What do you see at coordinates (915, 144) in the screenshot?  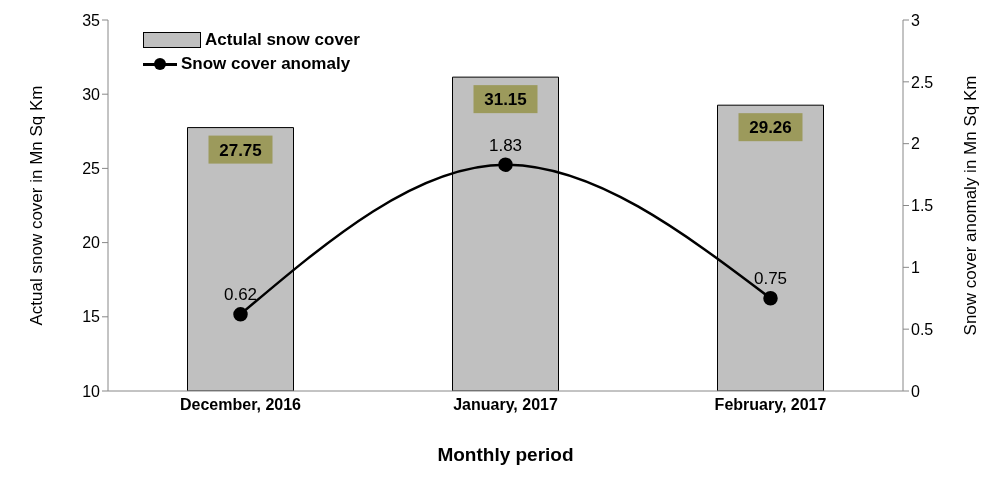 I see `y2-tick-label: 2` at bounding box center [915, 144].